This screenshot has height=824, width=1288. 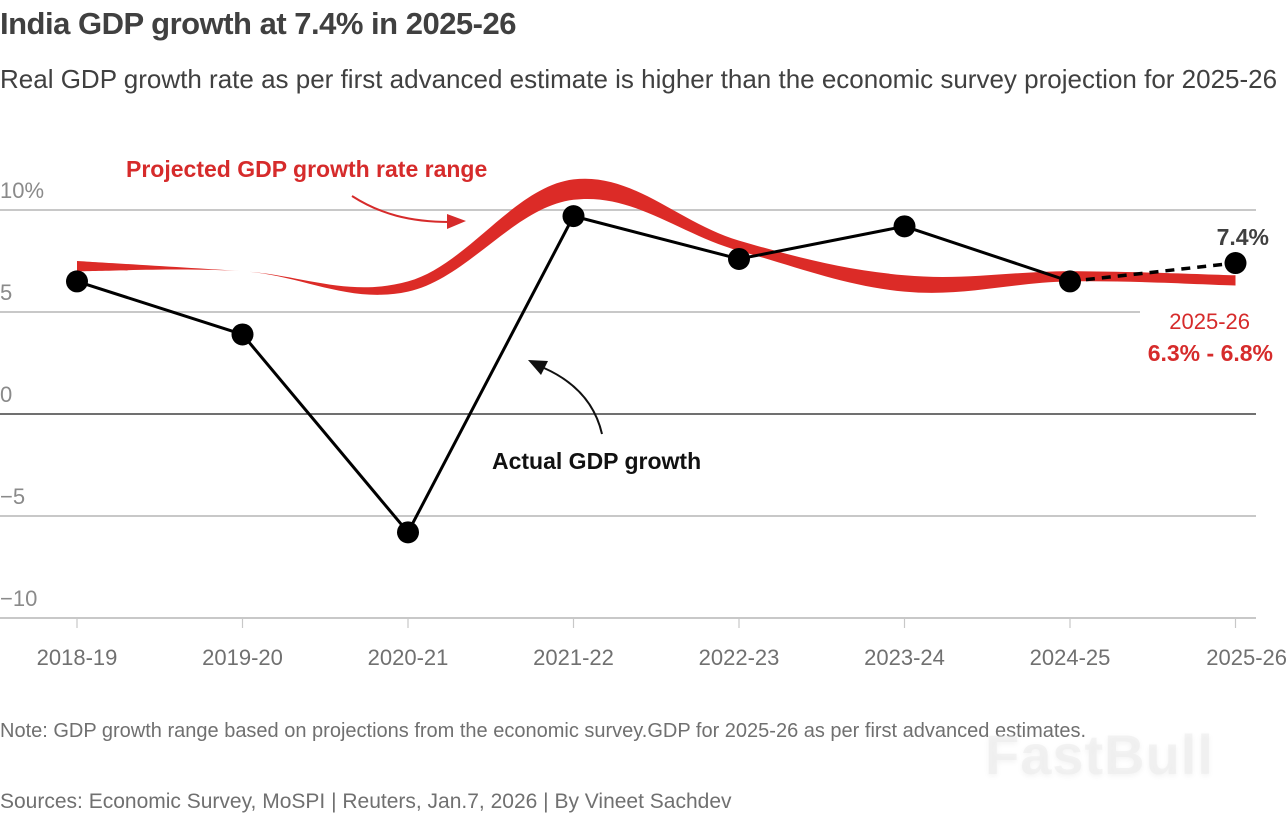 What do you see at coordinates (573, 401) in the screenshot?
I see `line-annotation-arrow` at bounding box center [573, 401].